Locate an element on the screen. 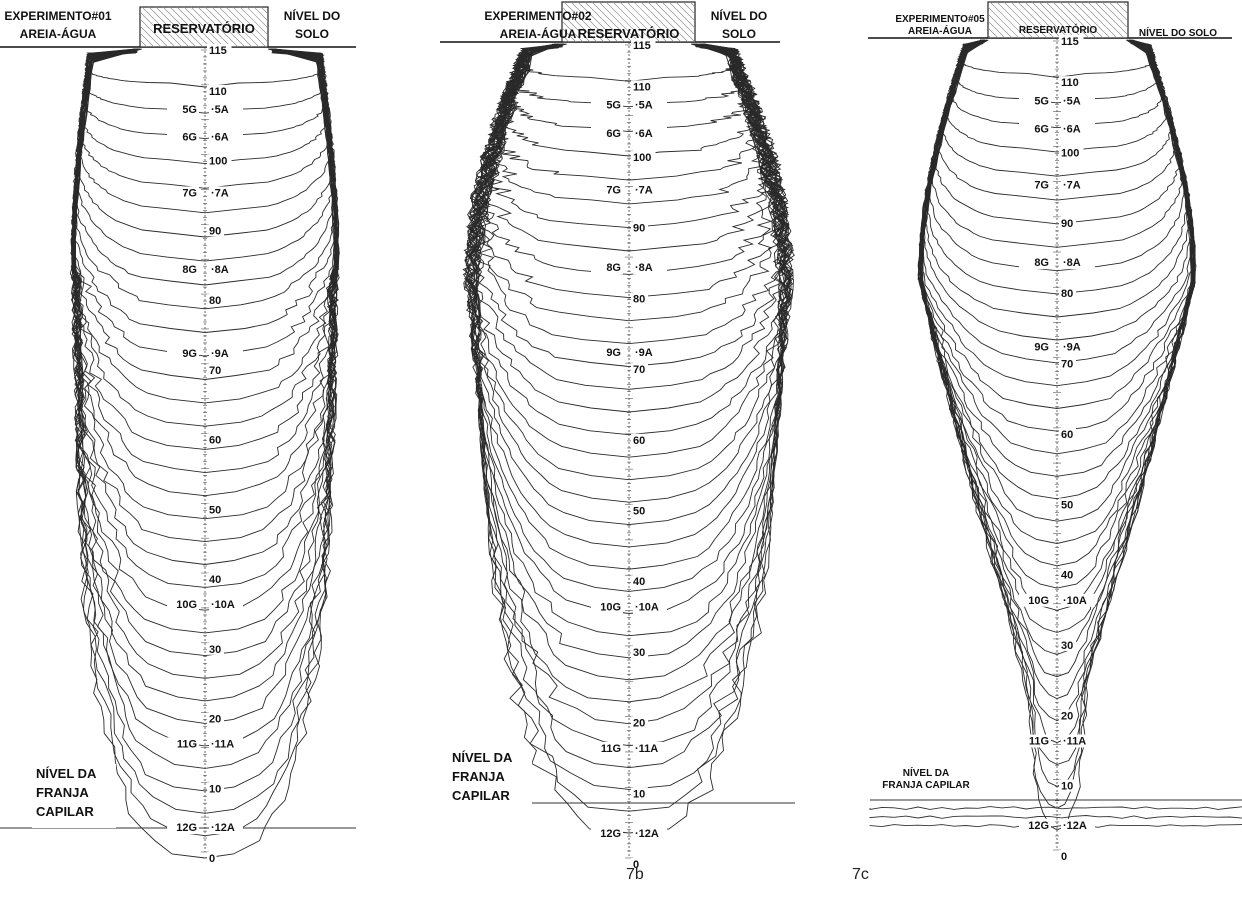 This screenshot has width=1242, height=902. scale-label-115: 115 is located at coordinates (1070, 42).